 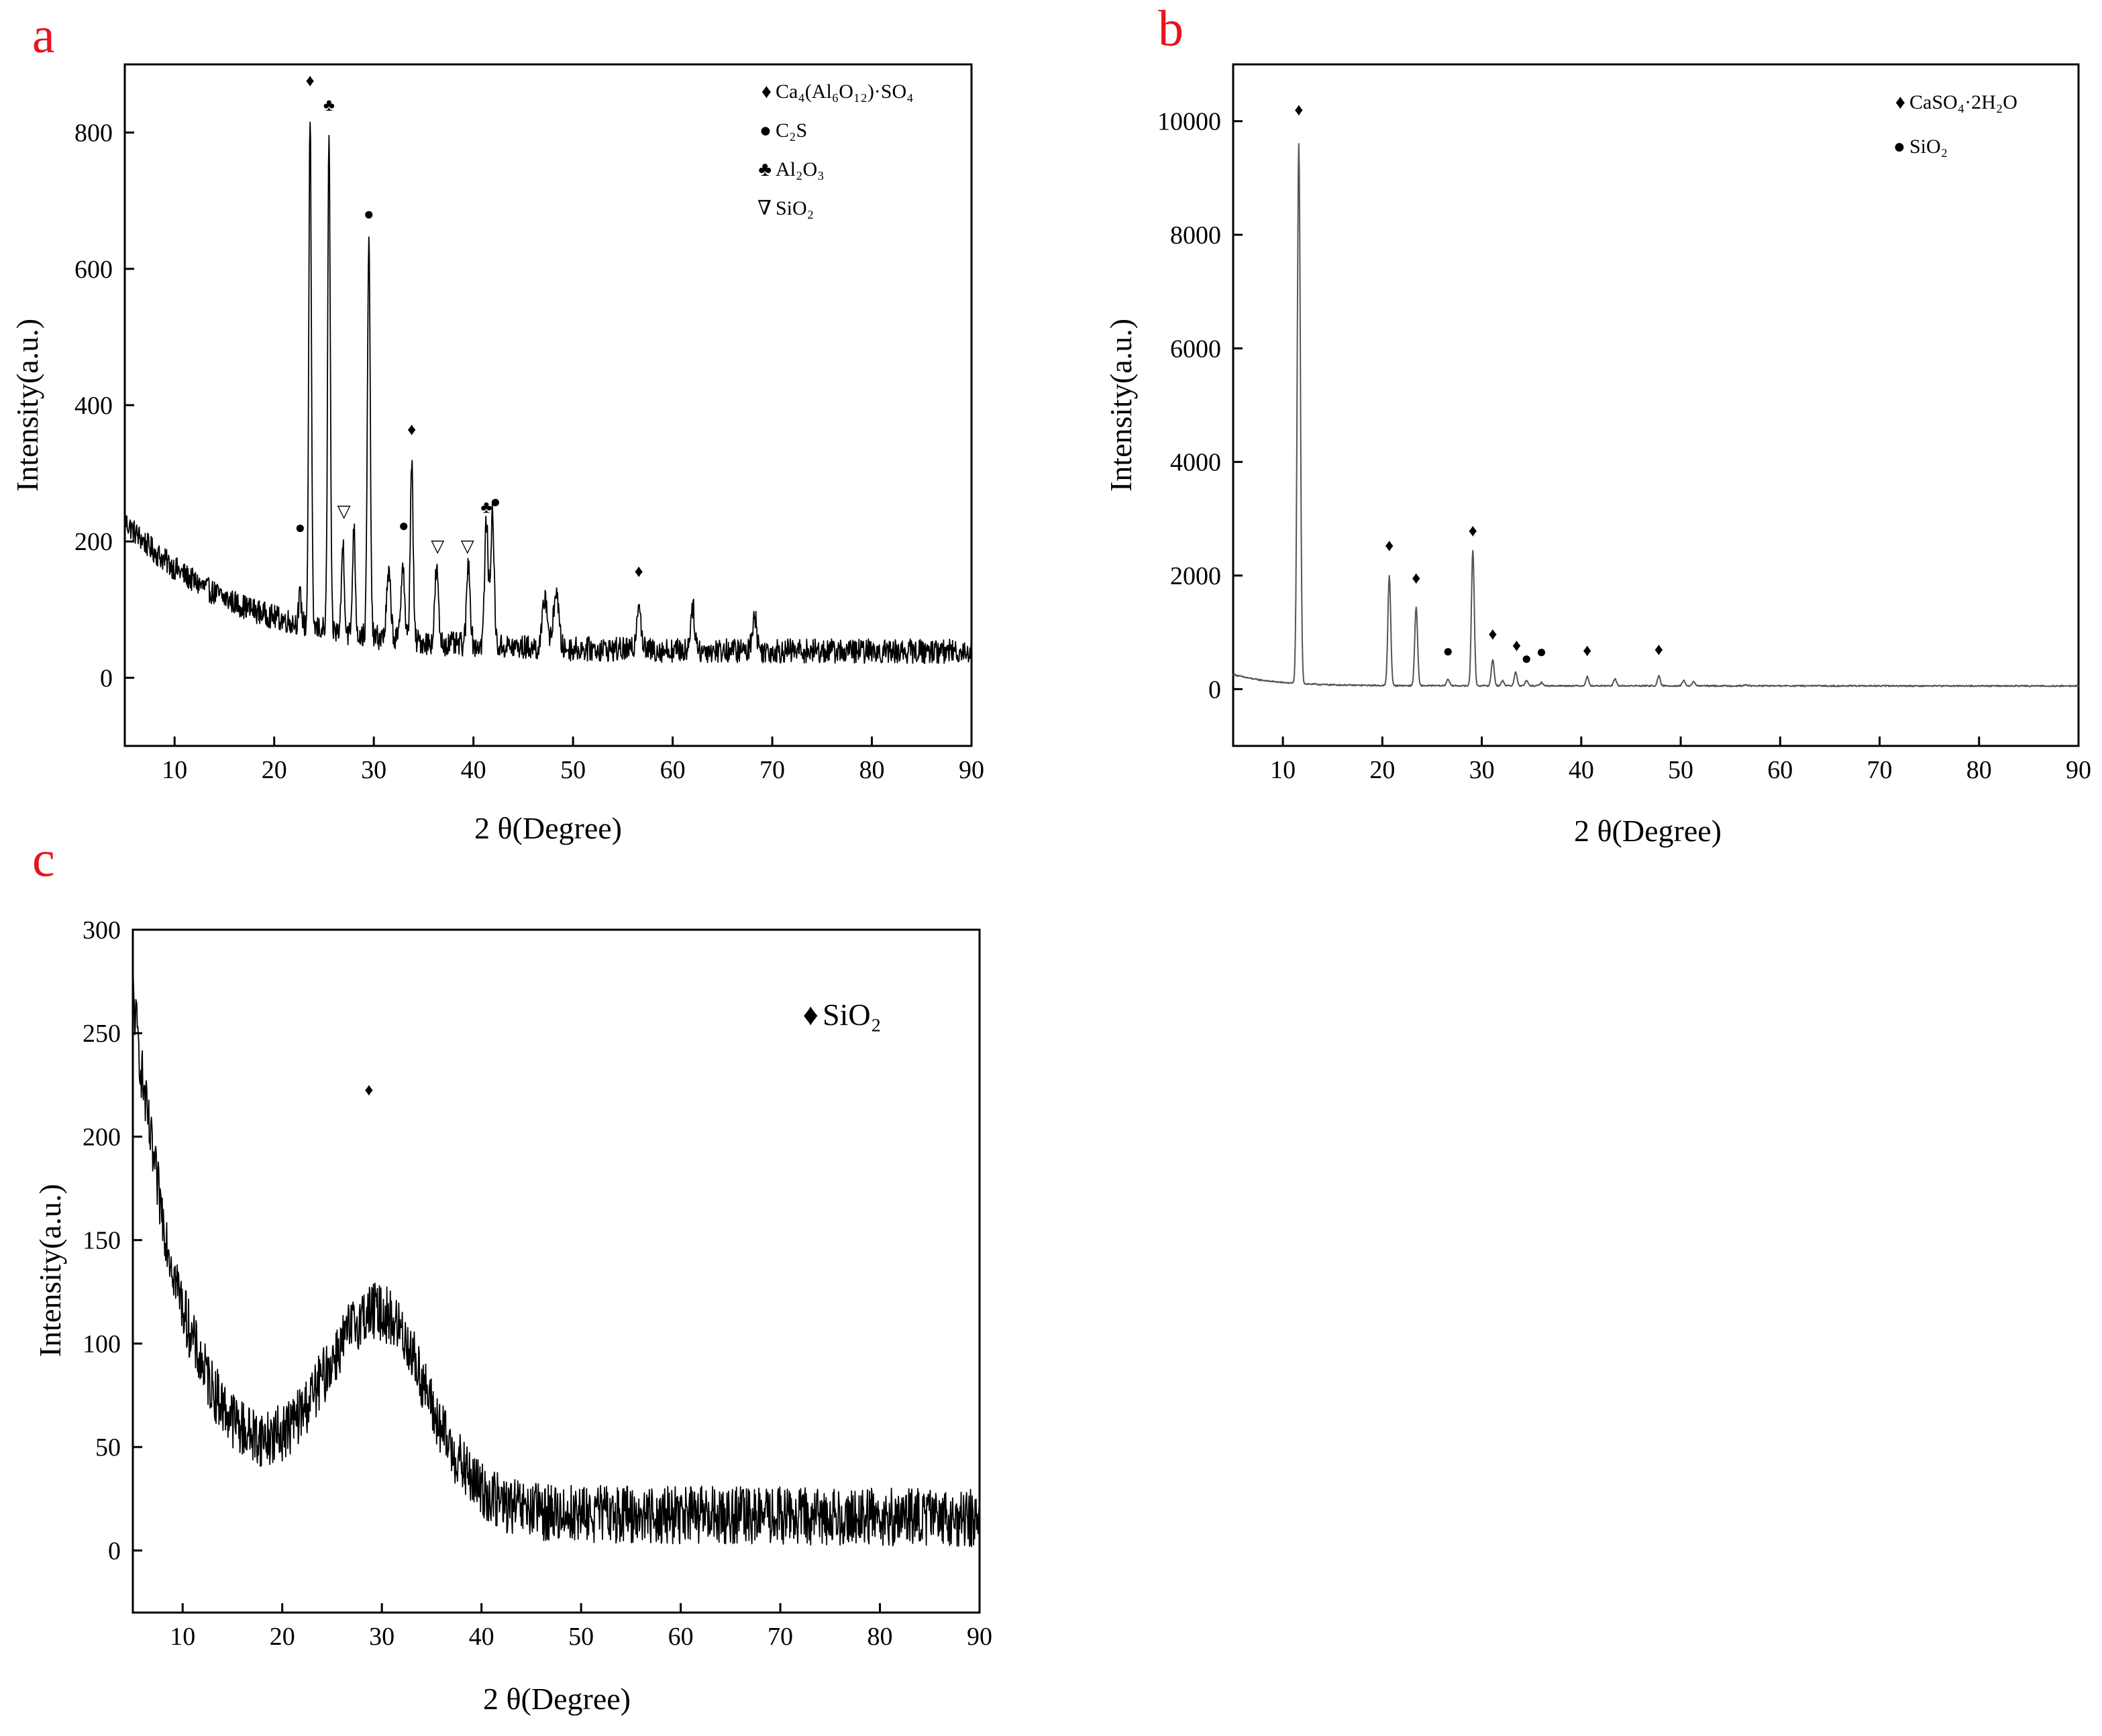 I want to click on panel-b-y-axis-label: Intensity(a.u.), so click(x=1121, y=405).